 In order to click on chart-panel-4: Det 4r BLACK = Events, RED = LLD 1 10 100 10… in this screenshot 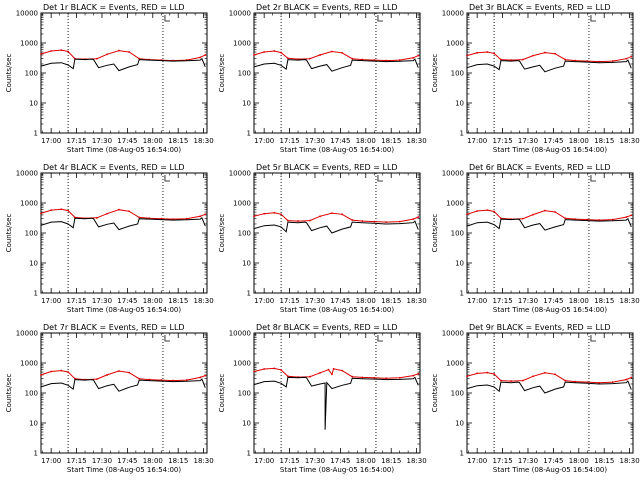, I will do `click(109, 238)`.